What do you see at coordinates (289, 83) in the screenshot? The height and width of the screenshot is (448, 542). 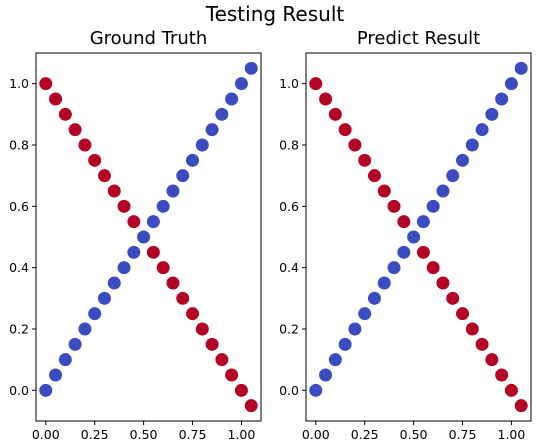 I see `predict-result-y-tick-label: 1.0` at bounding box center [289, 83].